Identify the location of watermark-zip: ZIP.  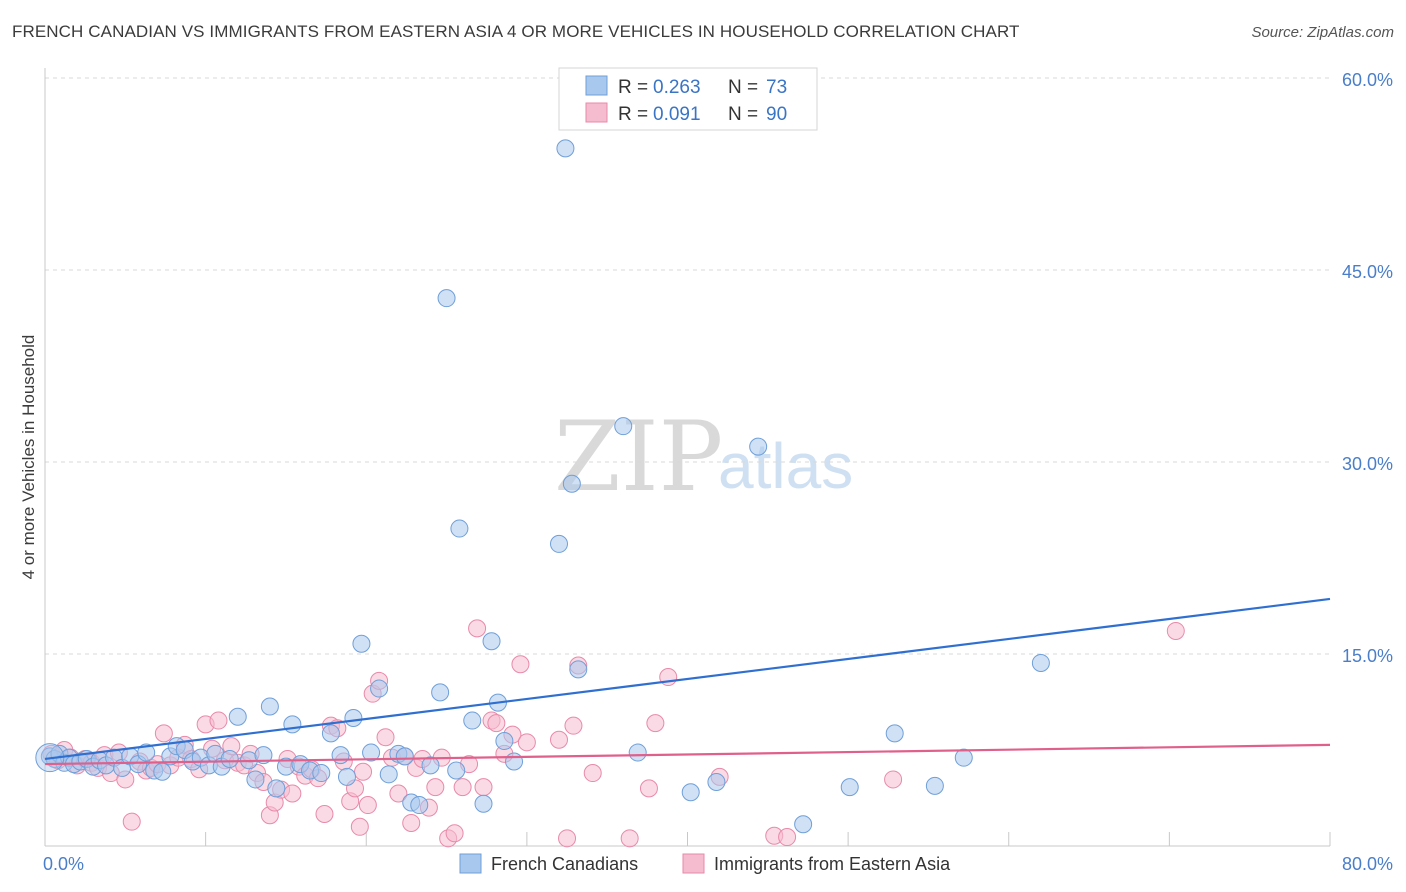
(638, 457).